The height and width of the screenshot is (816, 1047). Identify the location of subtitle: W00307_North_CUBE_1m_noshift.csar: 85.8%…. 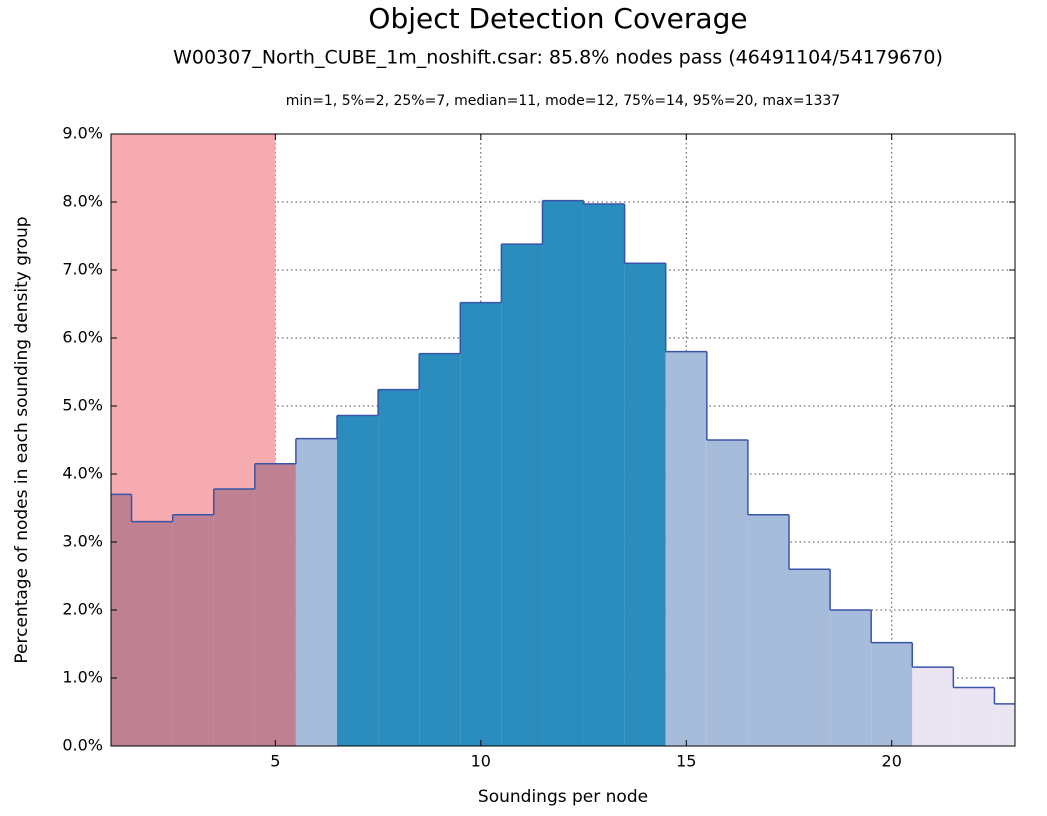
(558, 58).